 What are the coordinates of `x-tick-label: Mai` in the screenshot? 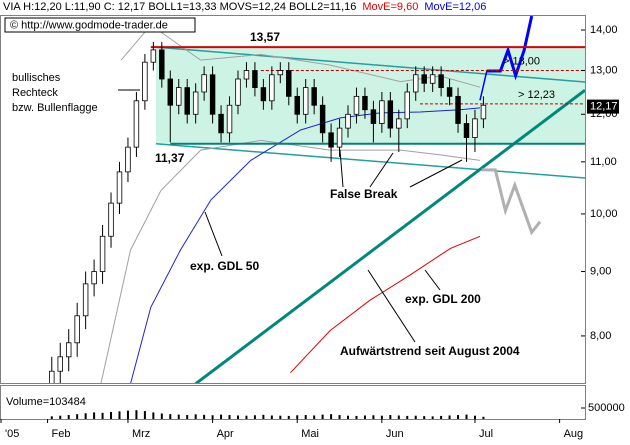 It's located at (310, 434).